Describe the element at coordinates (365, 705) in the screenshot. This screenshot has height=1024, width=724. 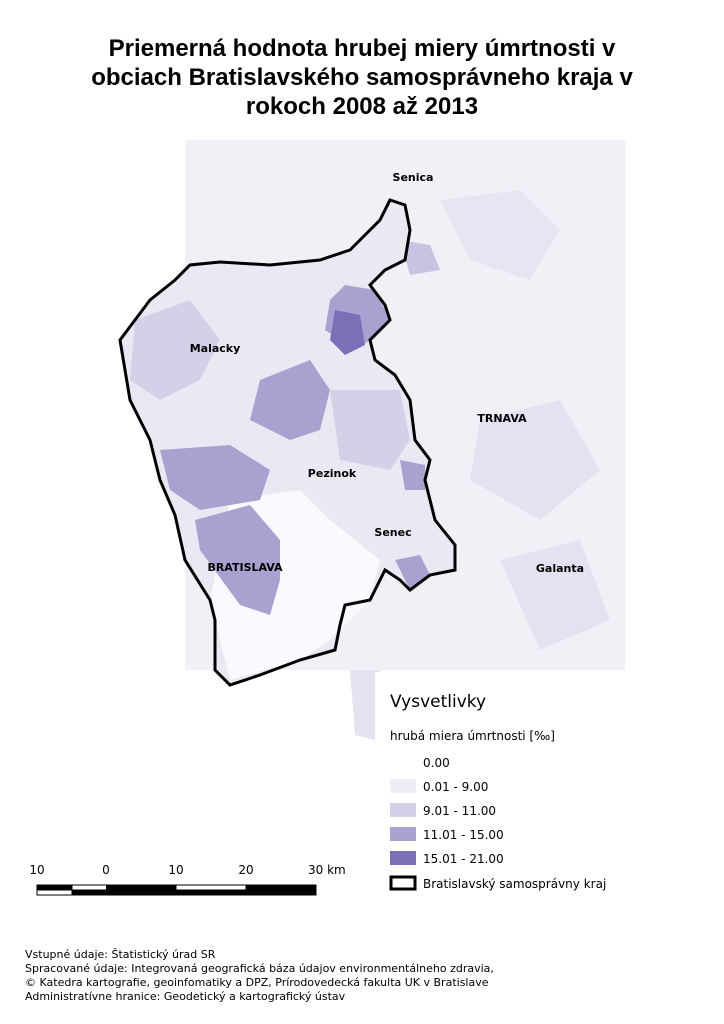
I see `background-region` at that location.